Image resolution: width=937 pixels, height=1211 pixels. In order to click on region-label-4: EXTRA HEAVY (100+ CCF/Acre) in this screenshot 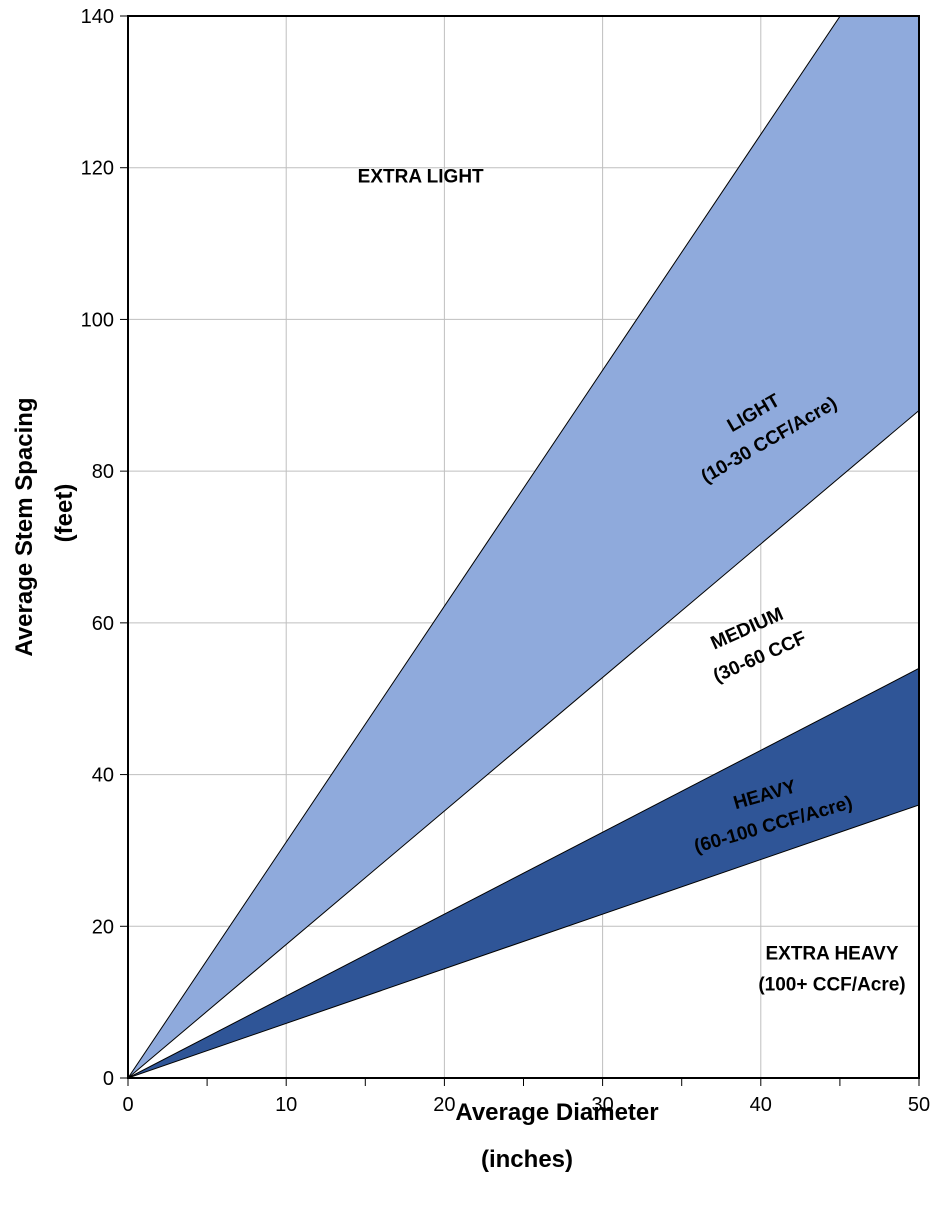, I will do `click(831, 970)`.